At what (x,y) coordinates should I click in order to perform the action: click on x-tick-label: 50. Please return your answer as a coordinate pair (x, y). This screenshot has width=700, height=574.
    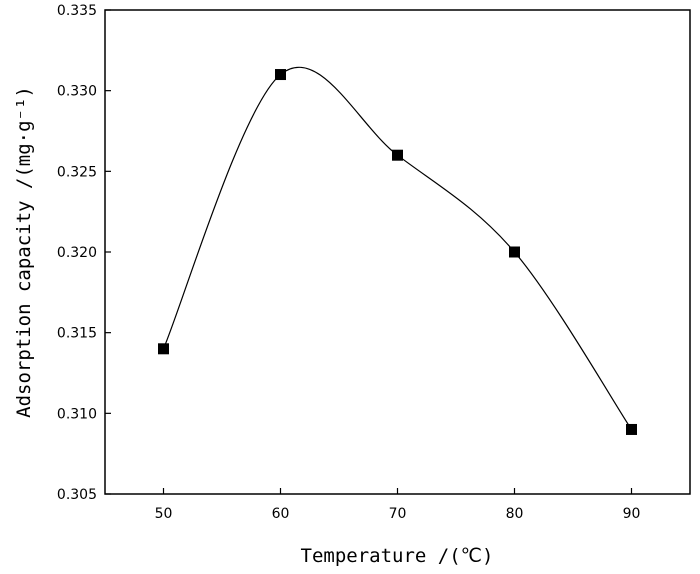
    Looking at the image, I should click on (164, 514).